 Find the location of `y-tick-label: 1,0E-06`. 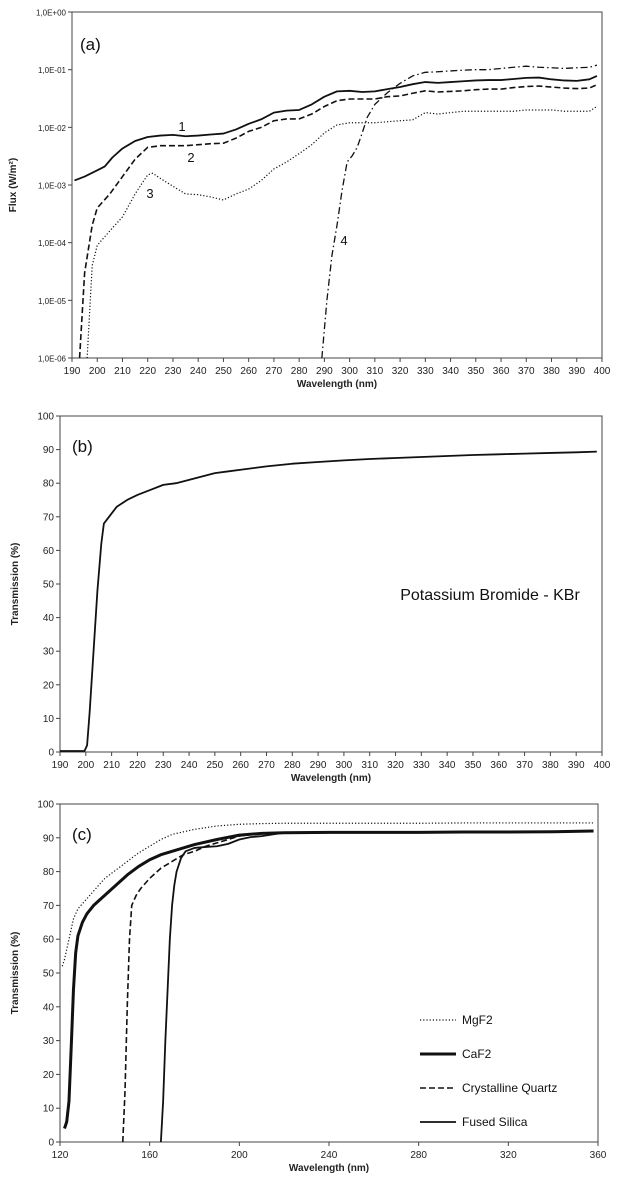

y-tick-label: 1,0E-06 is located at coordinates (52, 359).